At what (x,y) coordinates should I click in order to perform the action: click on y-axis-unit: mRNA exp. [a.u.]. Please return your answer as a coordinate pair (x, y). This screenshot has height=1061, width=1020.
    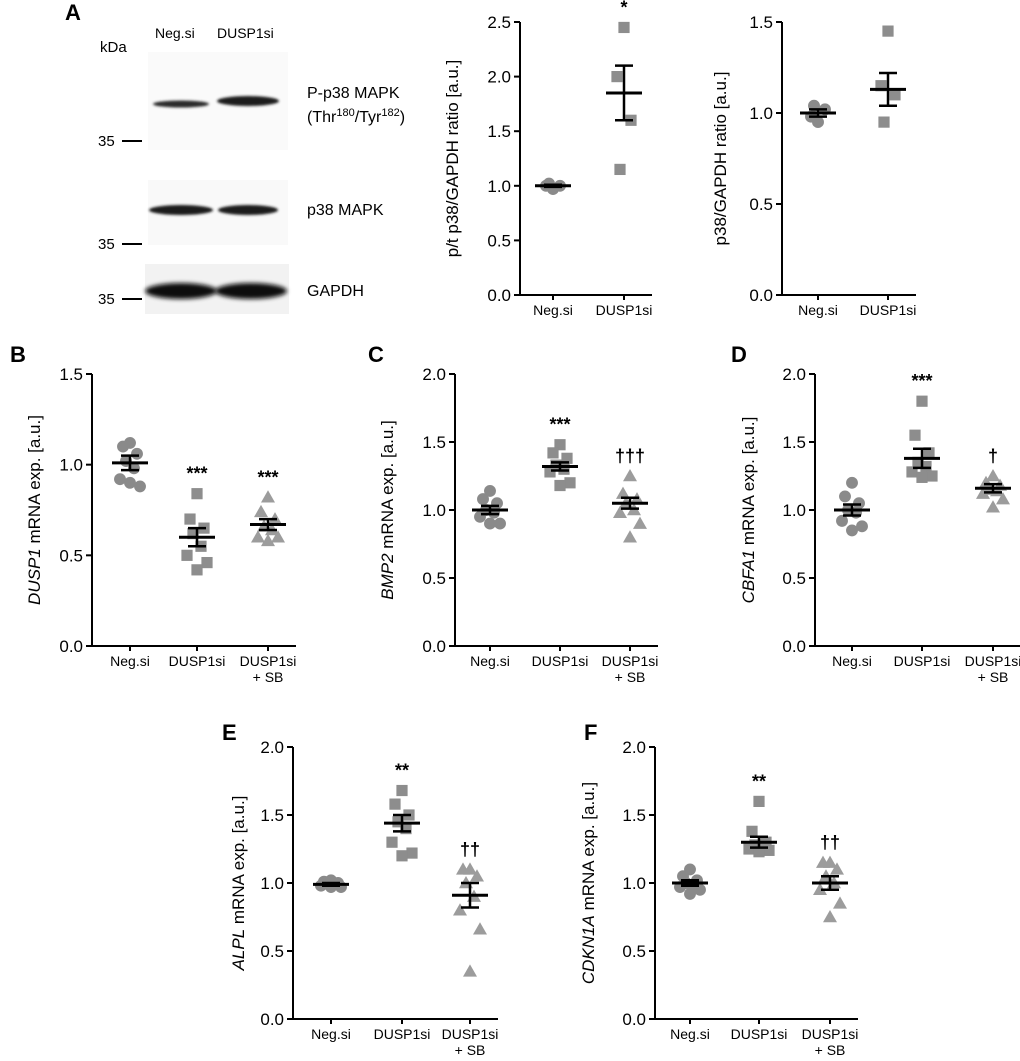
    Looking at the image, I should click on (588, 848).